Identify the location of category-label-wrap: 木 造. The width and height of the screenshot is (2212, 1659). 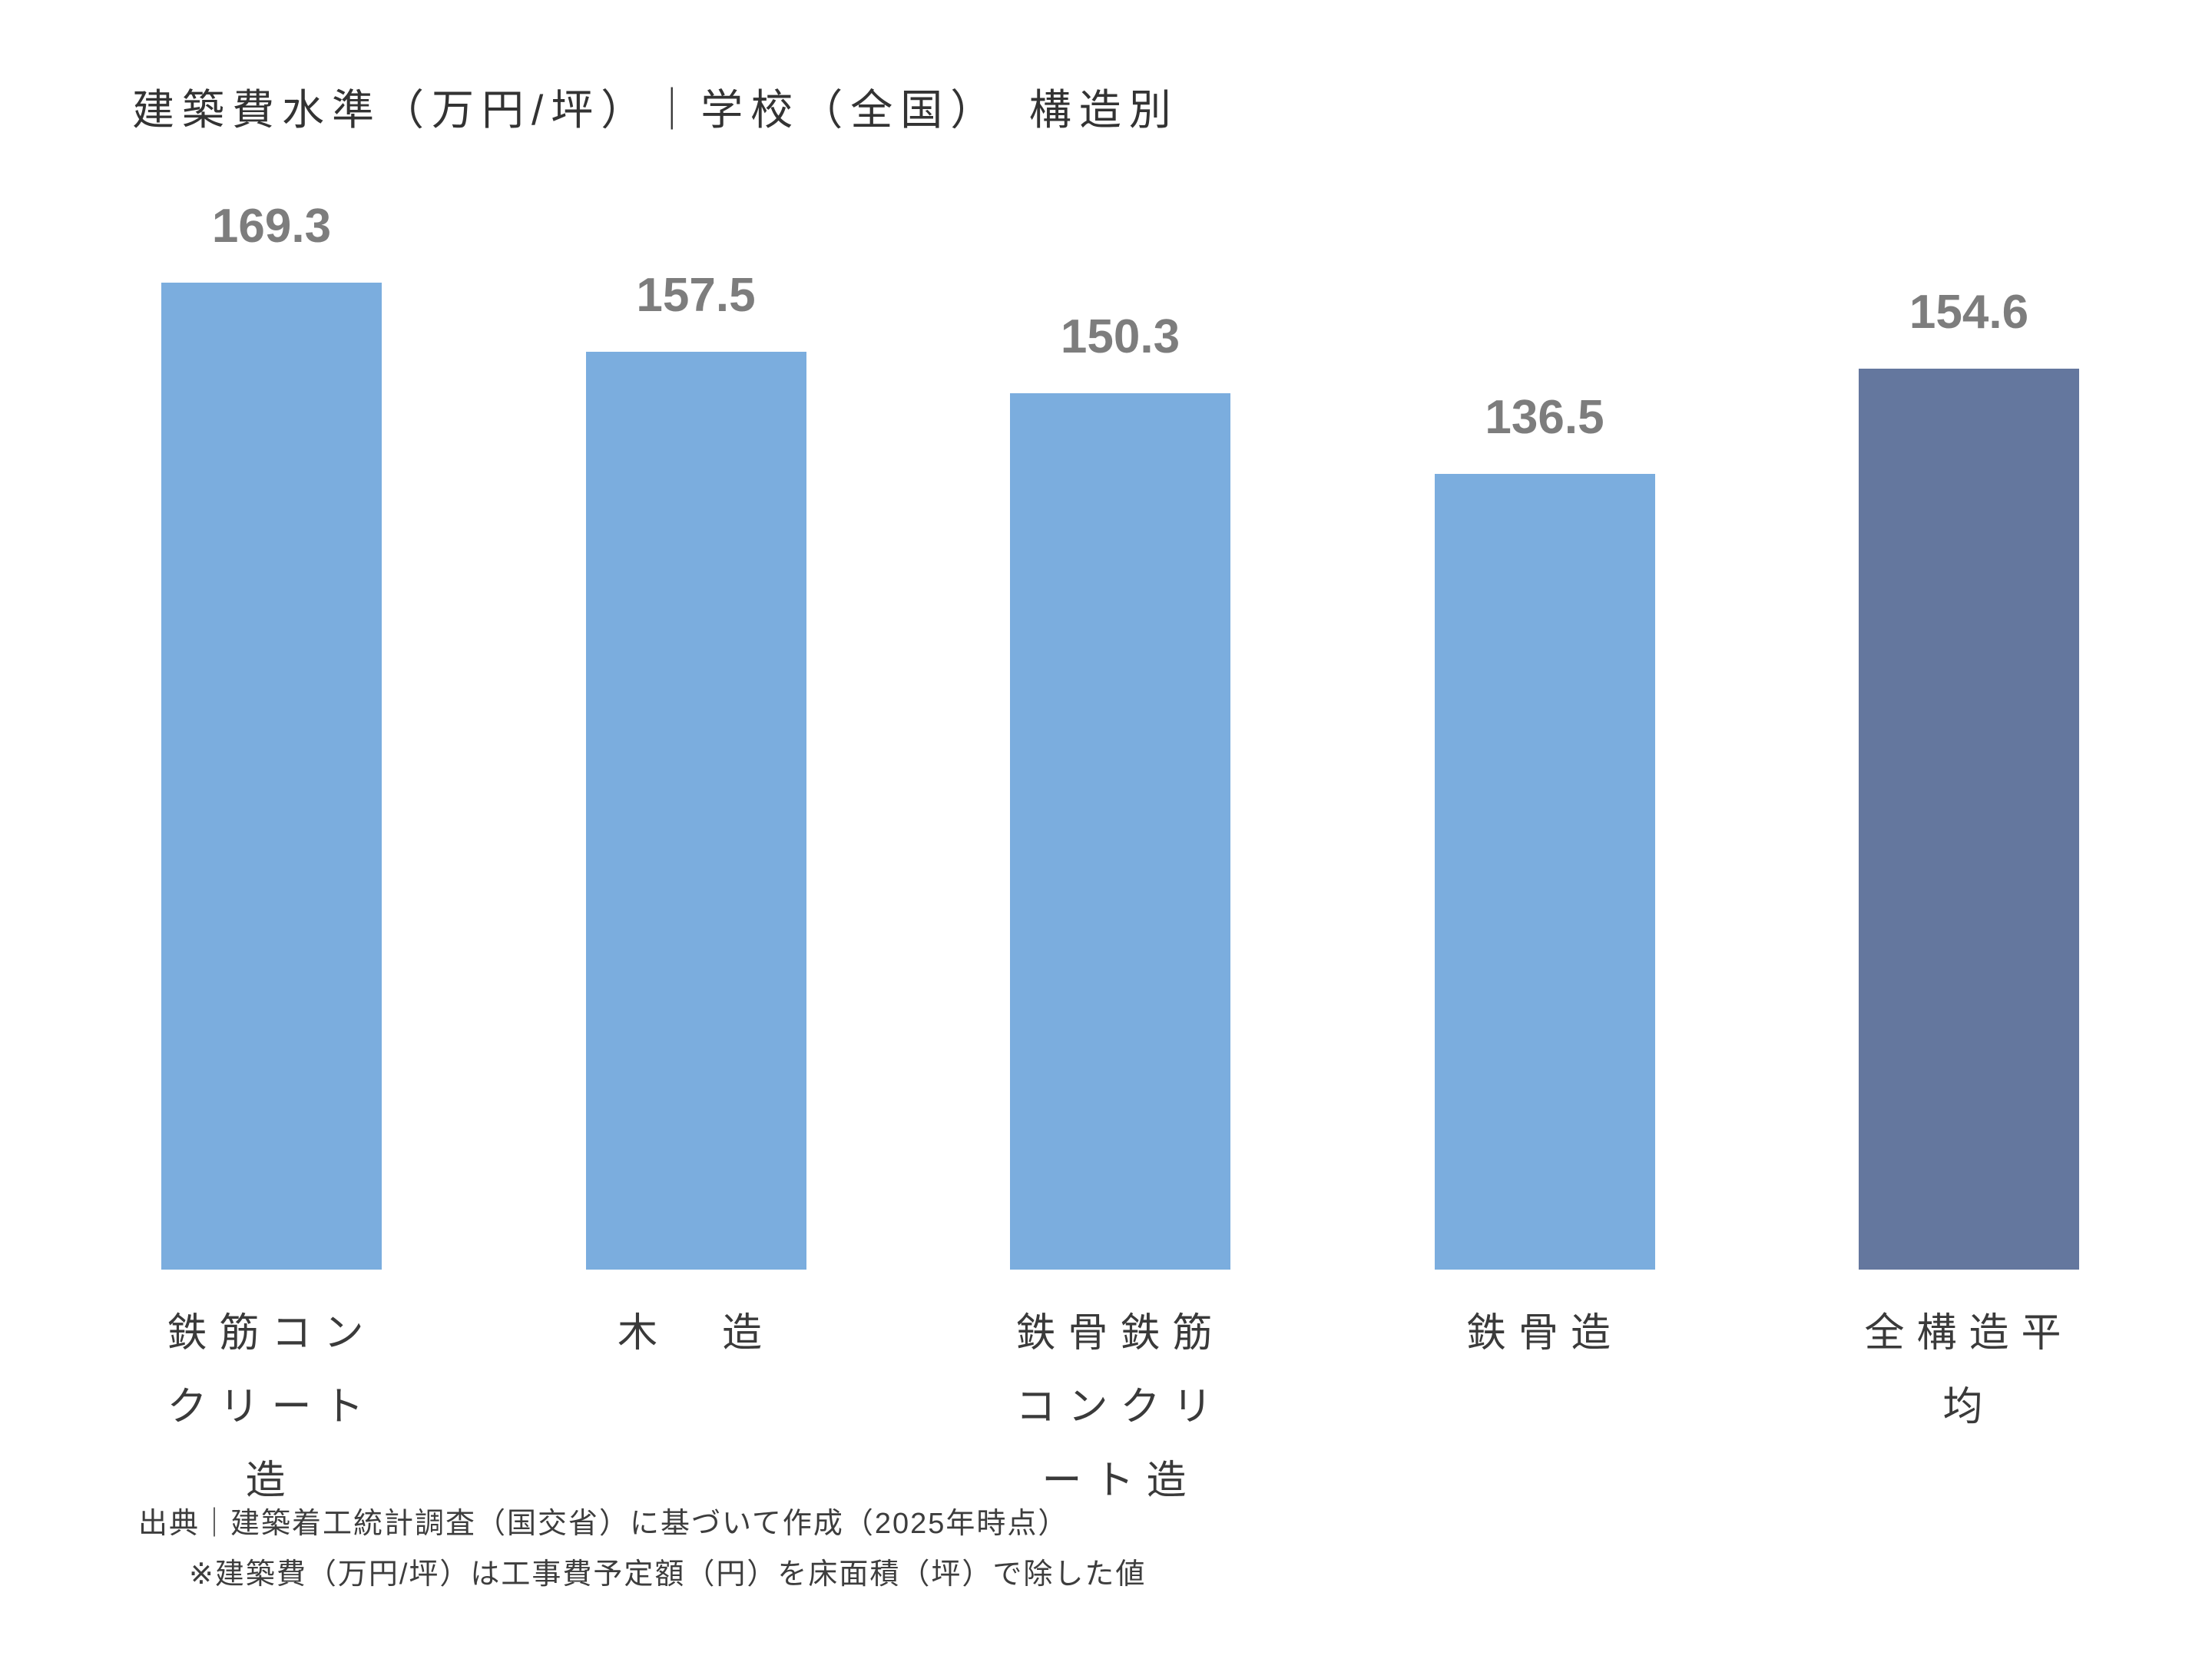
(696, 1407).